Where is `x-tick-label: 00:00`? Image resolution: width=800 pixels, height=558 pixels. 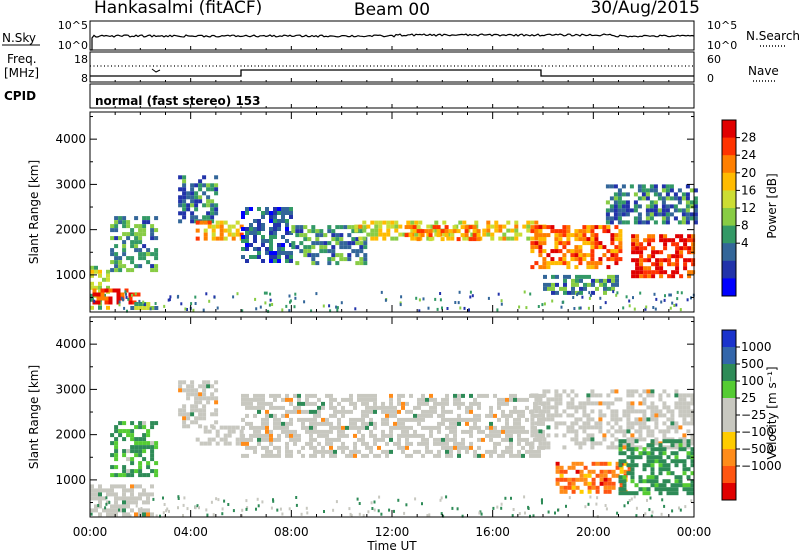 x-tick-label: 00:00 is located at coordinates (90, 532).